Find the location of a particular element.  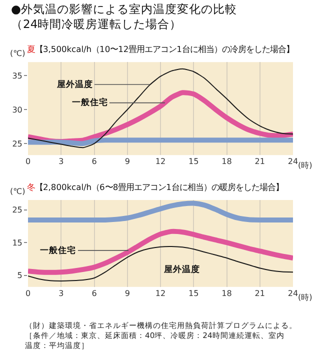

chart-title: ●外気温の影響による室内温度変化の比較（24時間冷暖房運転した場合） is located at coordinates (124, 16).